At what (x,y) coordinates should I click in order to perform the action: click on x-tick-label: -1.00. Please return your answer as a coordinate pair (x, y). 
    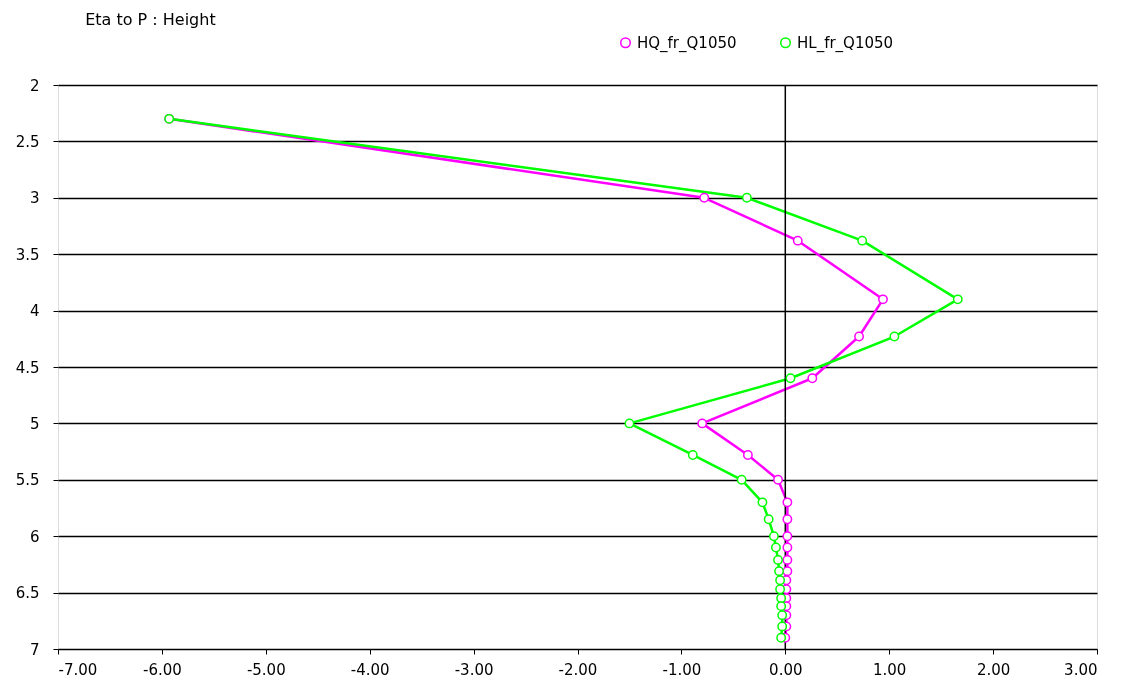
    Looking at the image, I should click on (682, 669).